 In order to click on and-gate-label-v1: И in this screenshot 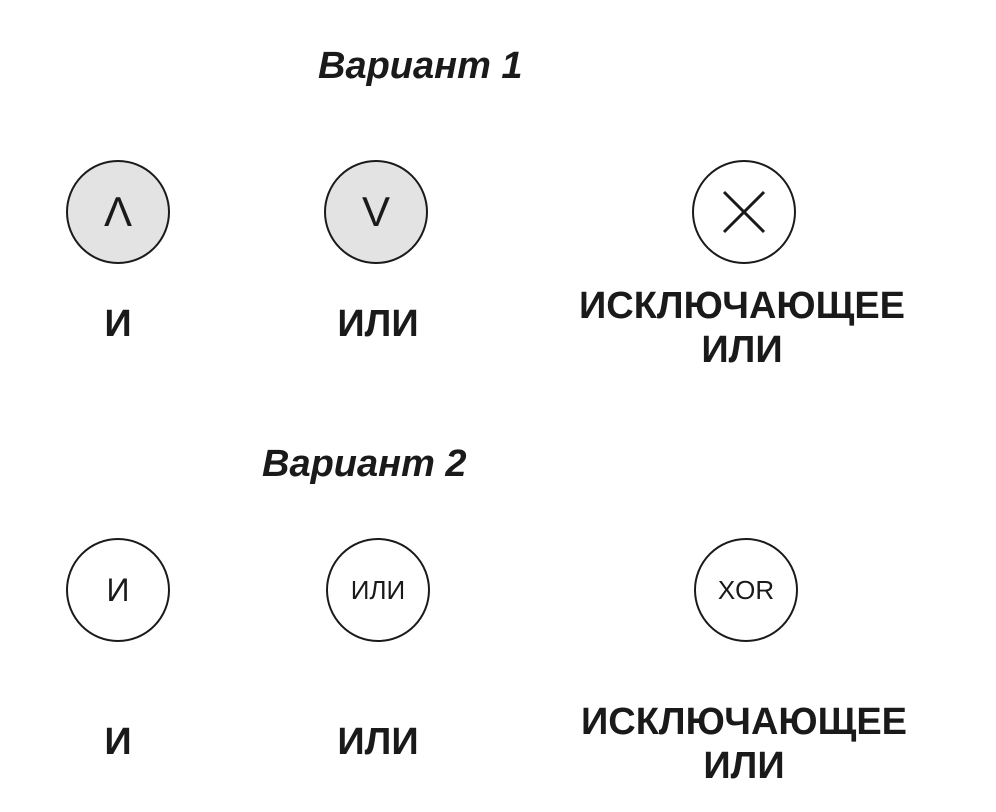, I will do `click(117, 324)`.